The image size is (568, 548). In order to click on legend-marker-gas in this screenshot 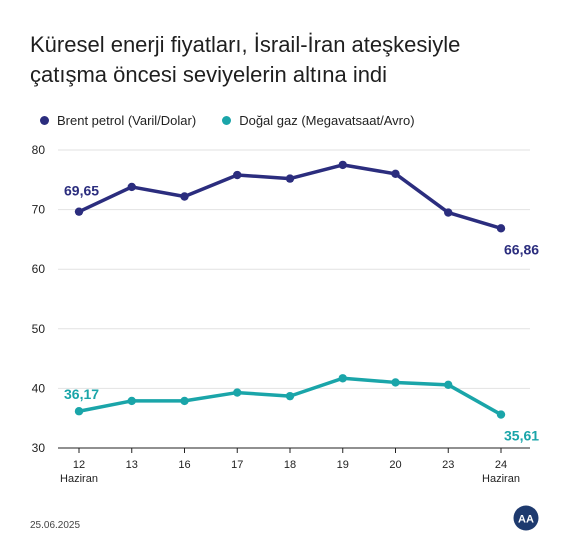, I will do `click(227, 120)`.